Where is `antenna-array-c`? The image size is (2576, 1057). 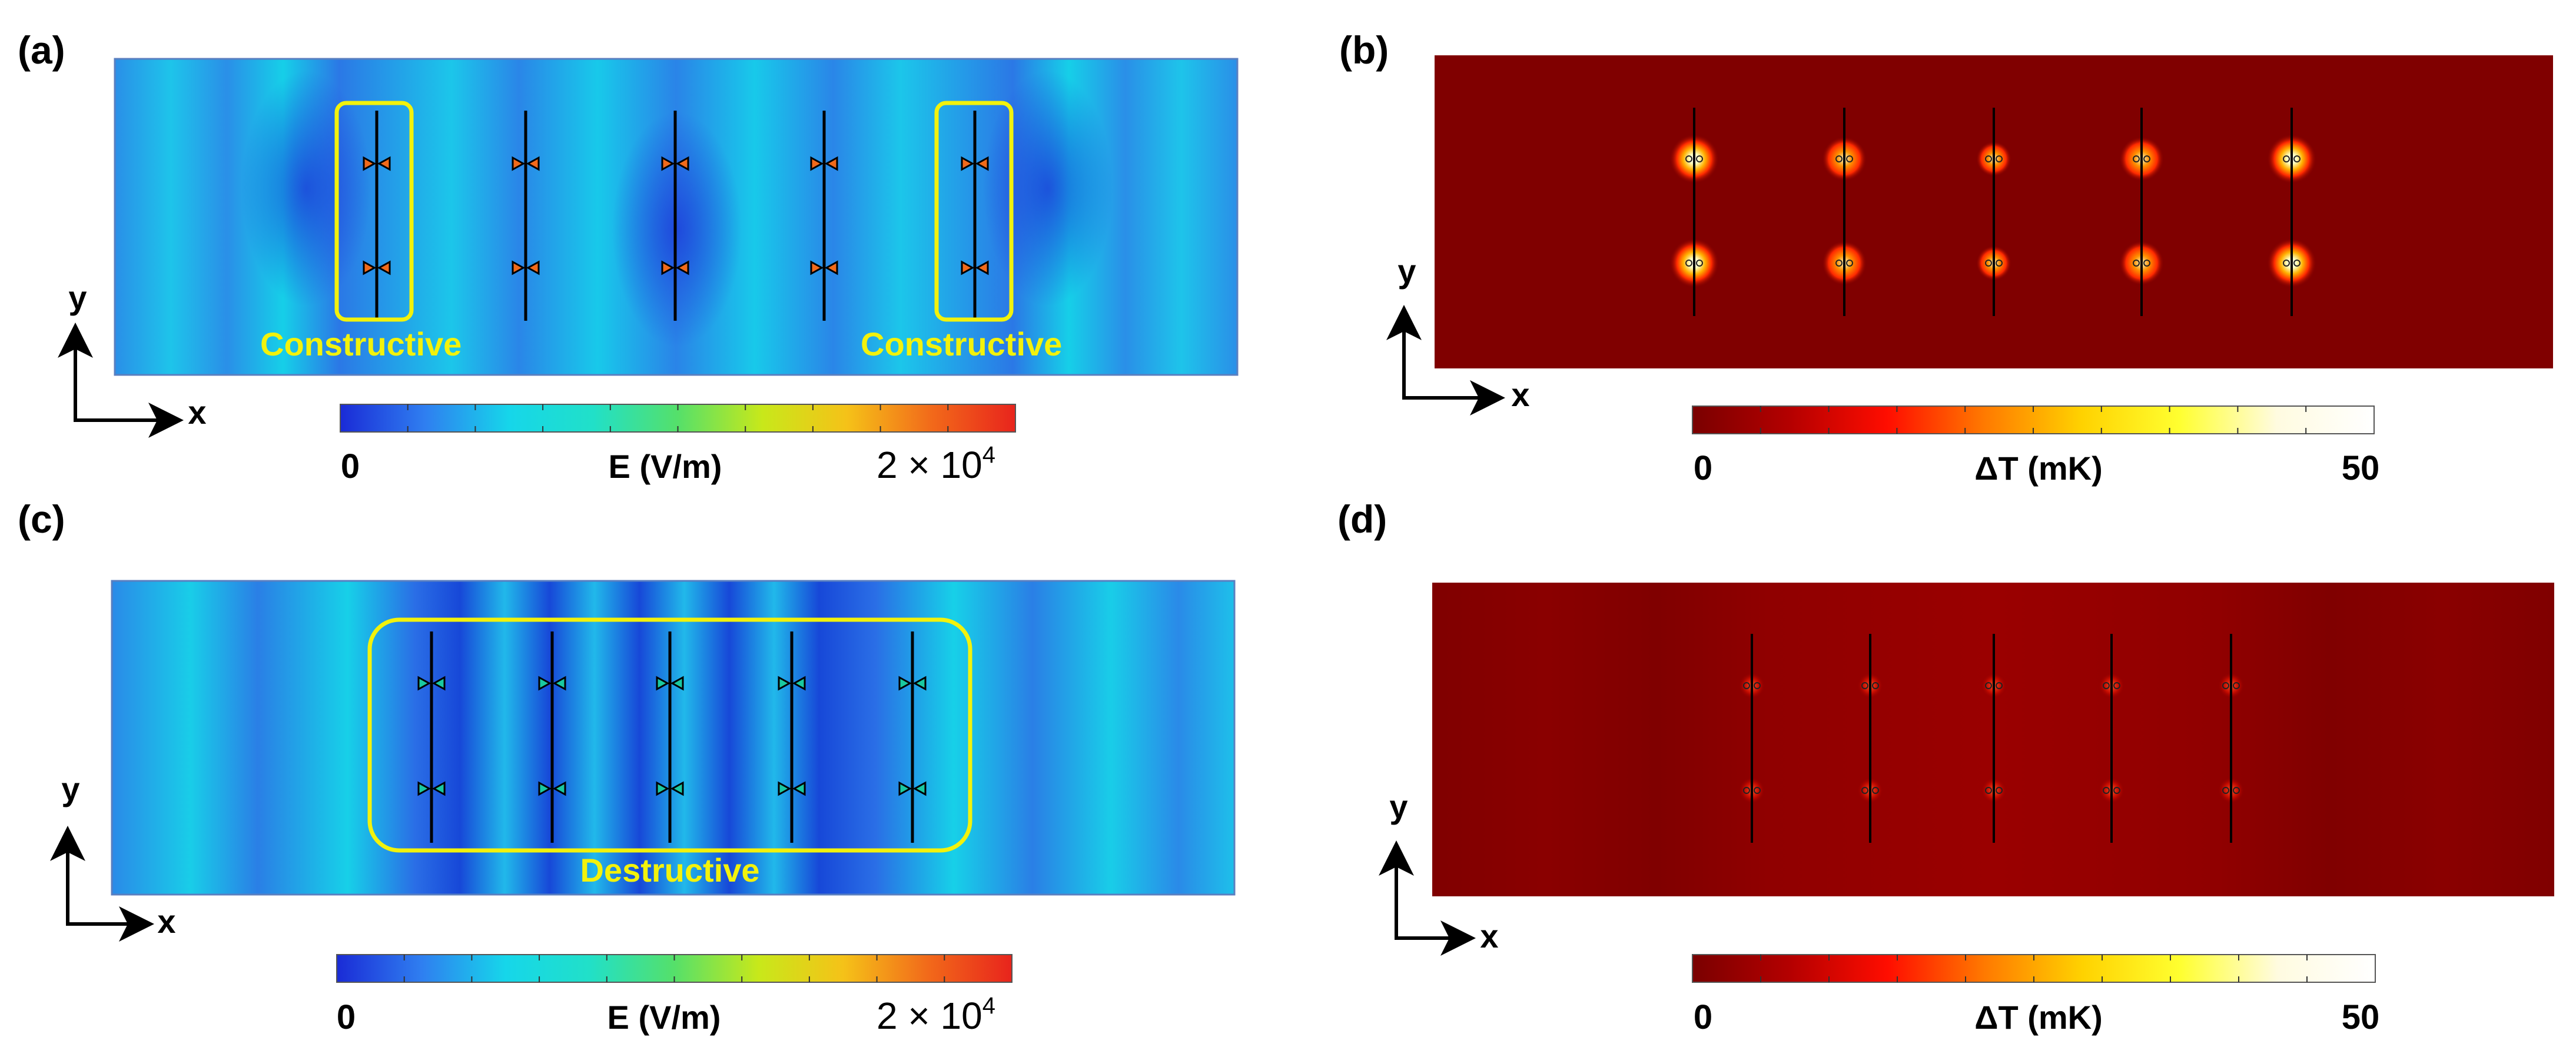
antenna-array-c is located at coordinates (672, 737).